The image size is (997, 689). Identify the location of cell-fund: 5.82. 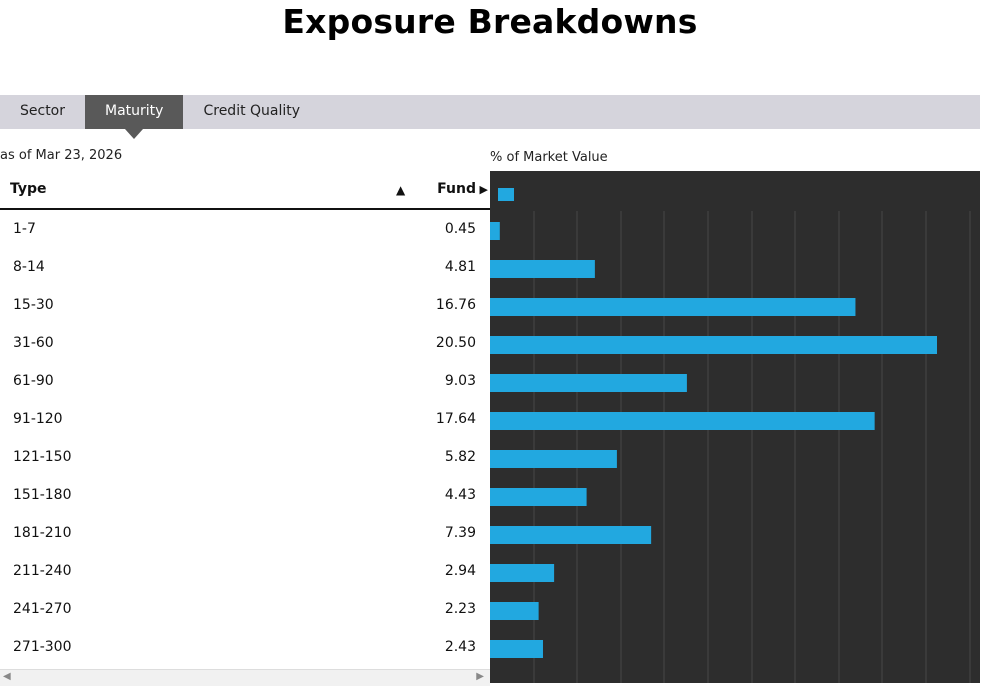
(460, 457).